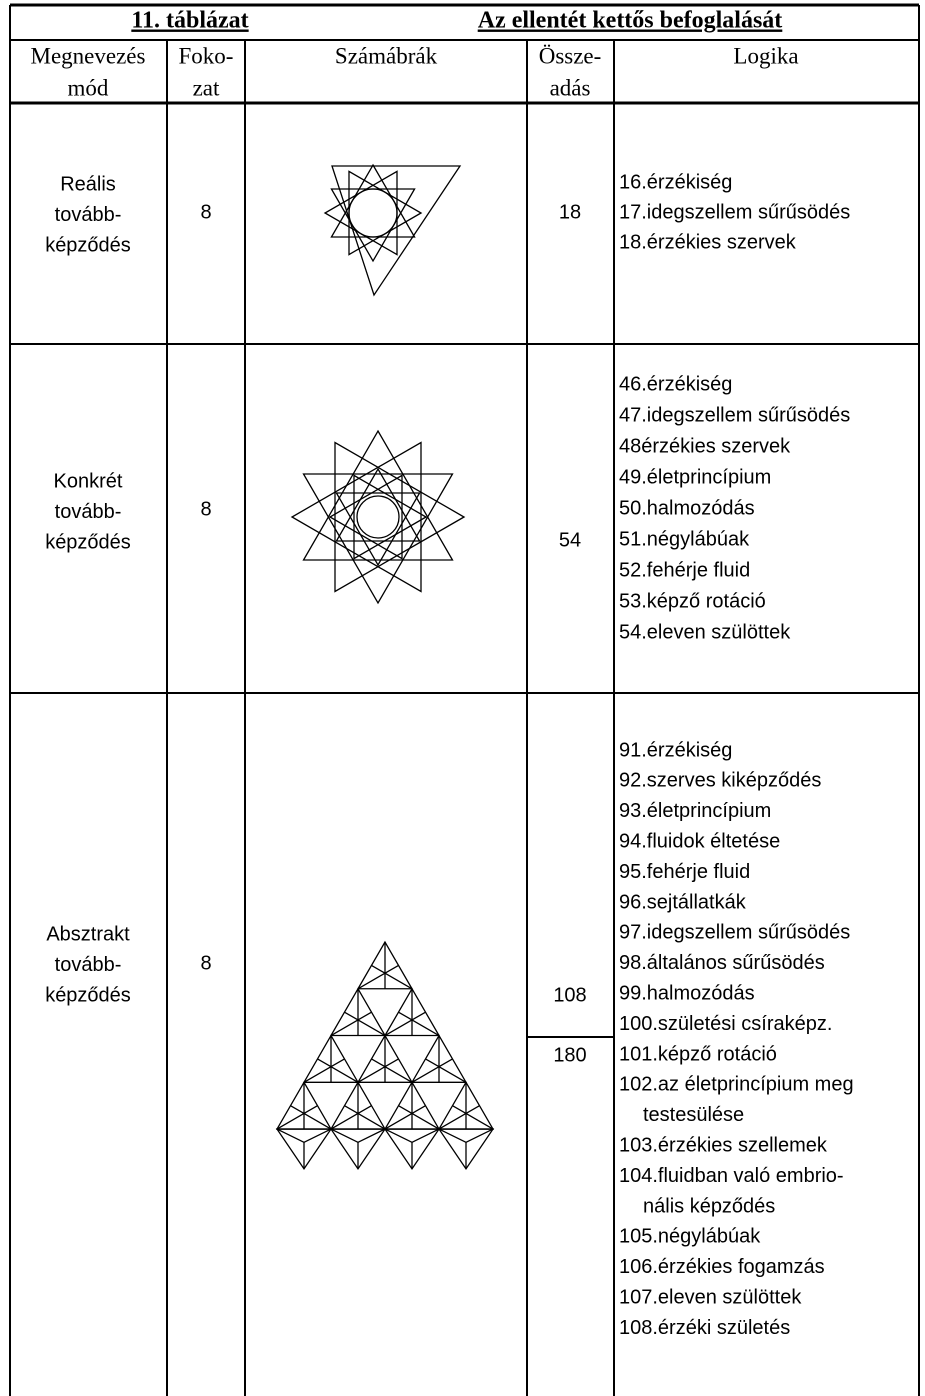 The image size is (925, 1396). What do you see at coordinates (88, 934) in the screenshot?
I see `row-name: Absztrakt` at bounding box center [88, 934].